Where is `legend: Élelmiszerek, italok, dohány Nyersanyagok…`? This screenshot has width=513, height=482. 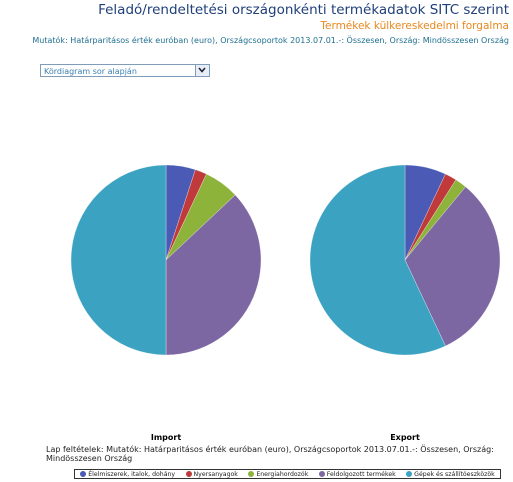 legend: Élelmiszerek, italok, dohány Nyersanyagok… is located at coordinates (287, 474).